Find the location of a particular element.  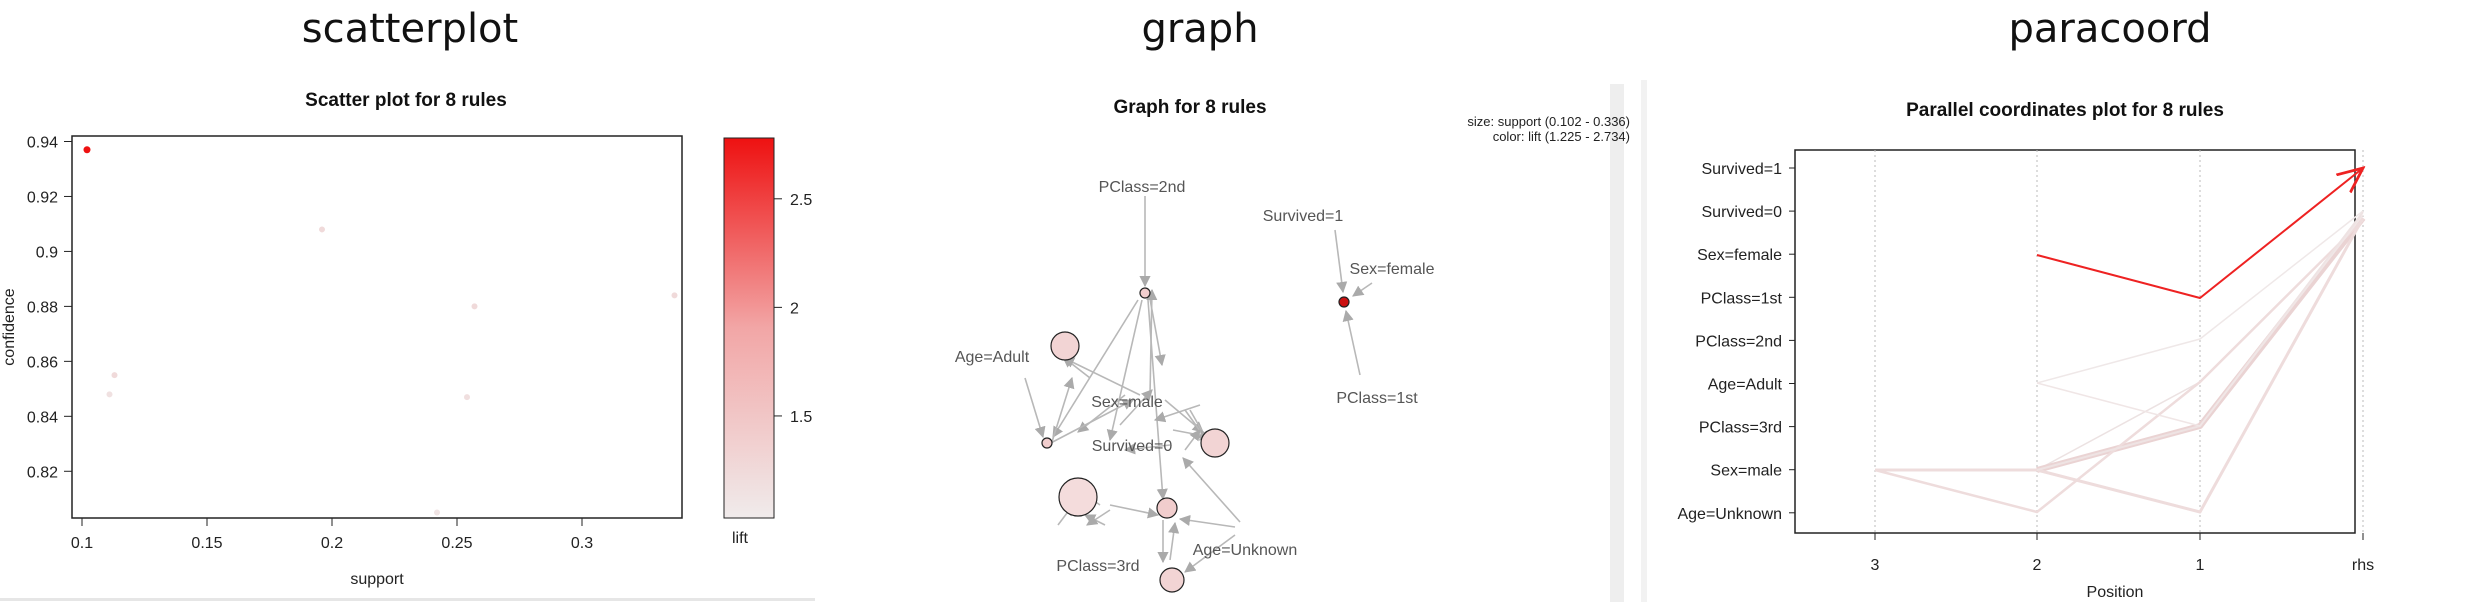

graph-heading: graph is located at coordinates (1200, 29).